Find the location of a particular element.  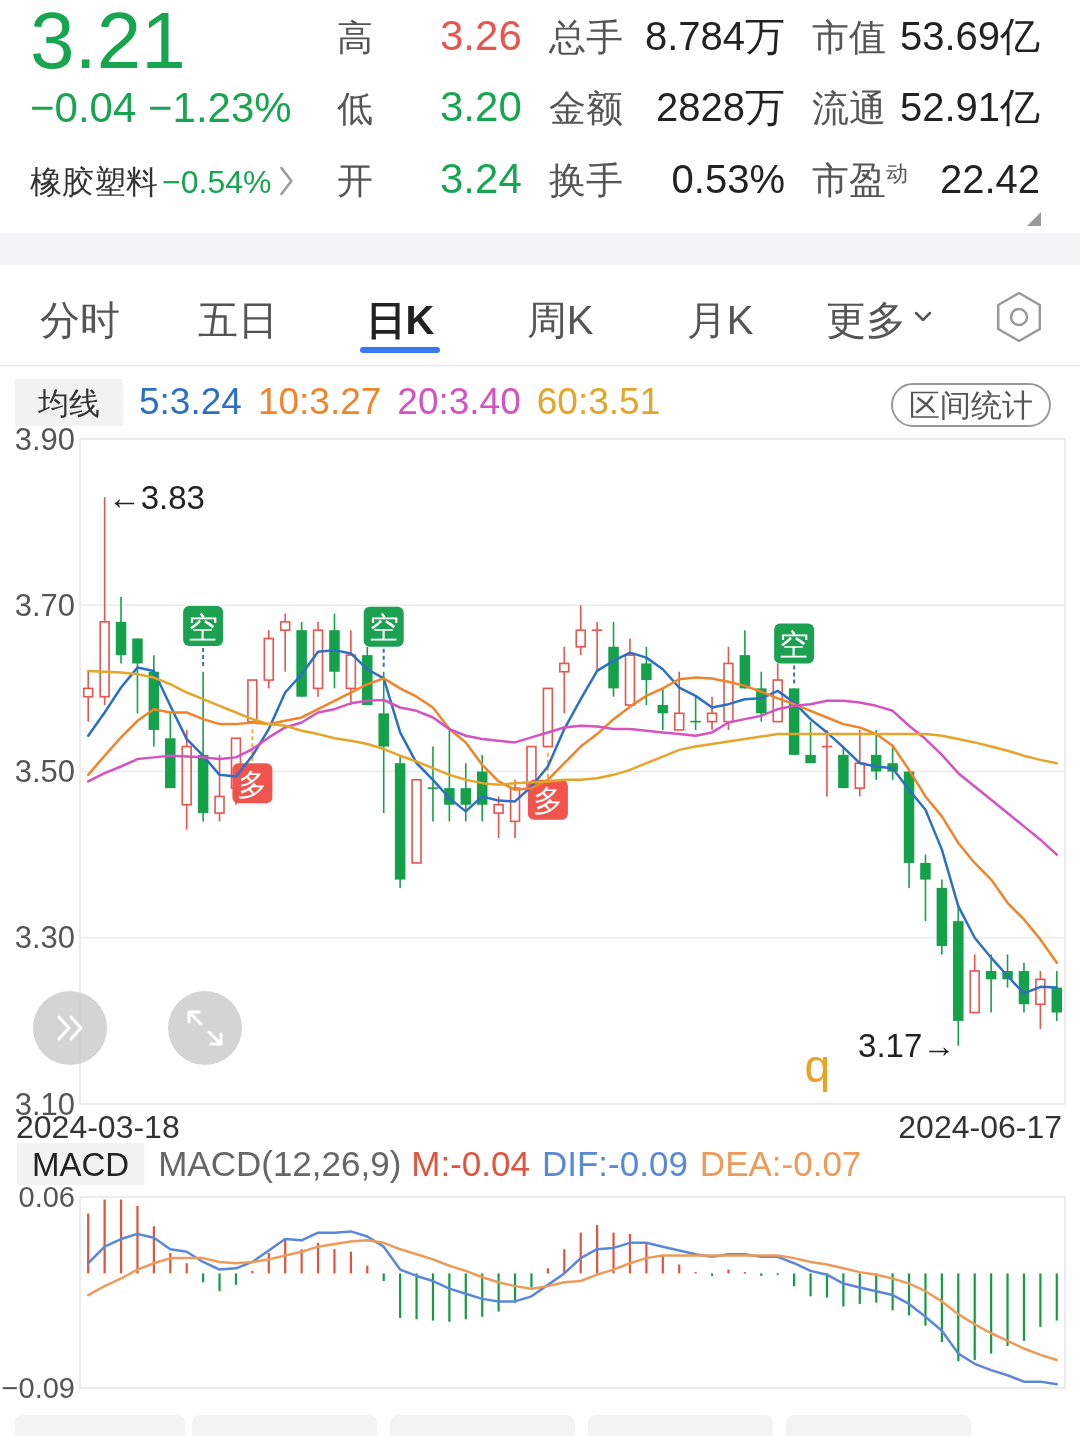

text: 开 is located at coordinates (355, 180).